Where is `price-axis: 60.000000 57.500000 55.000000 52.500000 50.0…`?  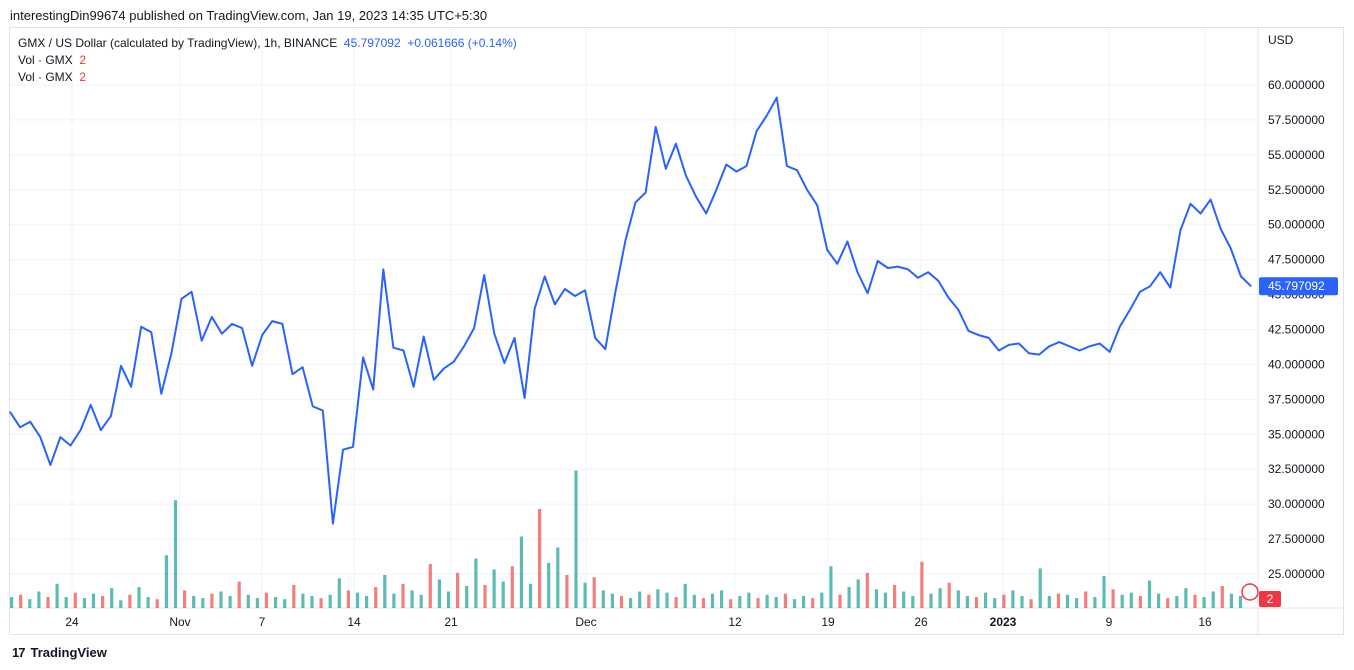 price-axis: 60.000000 57.500000 55.000000 52.500000 50.0… is located at coordinates (1296, 329).